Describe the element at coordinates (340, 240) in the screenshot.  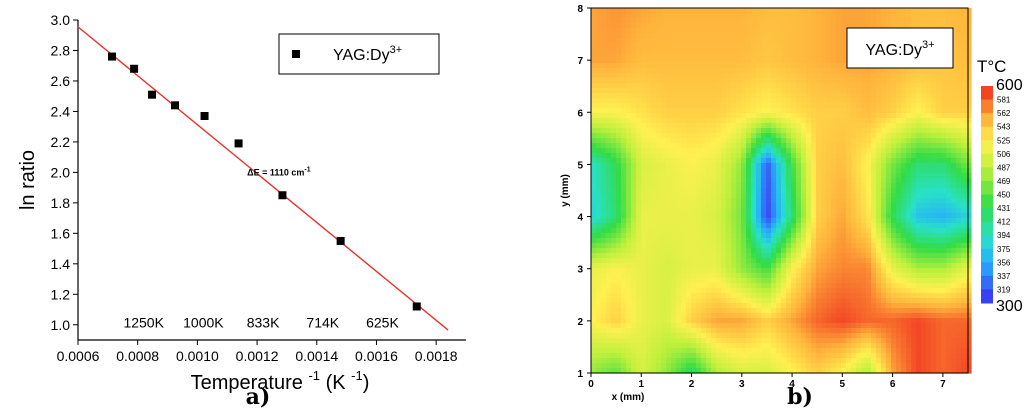
I see `data-point` at that location.